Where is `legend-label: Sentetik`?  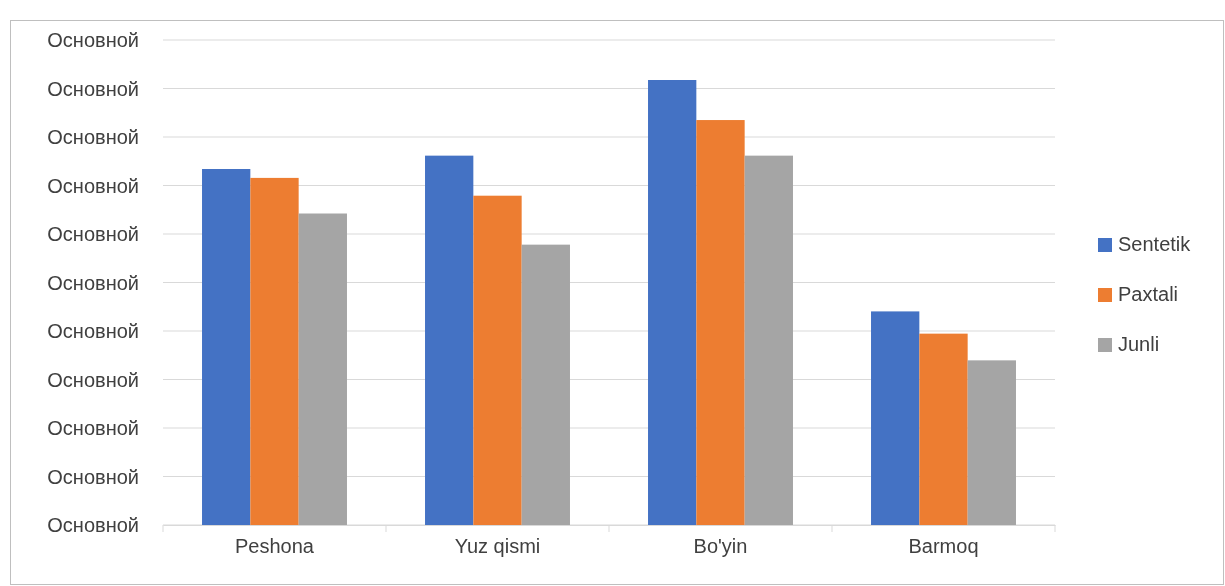
legend-label: Sentetik is located at coordinates (1155, 244).